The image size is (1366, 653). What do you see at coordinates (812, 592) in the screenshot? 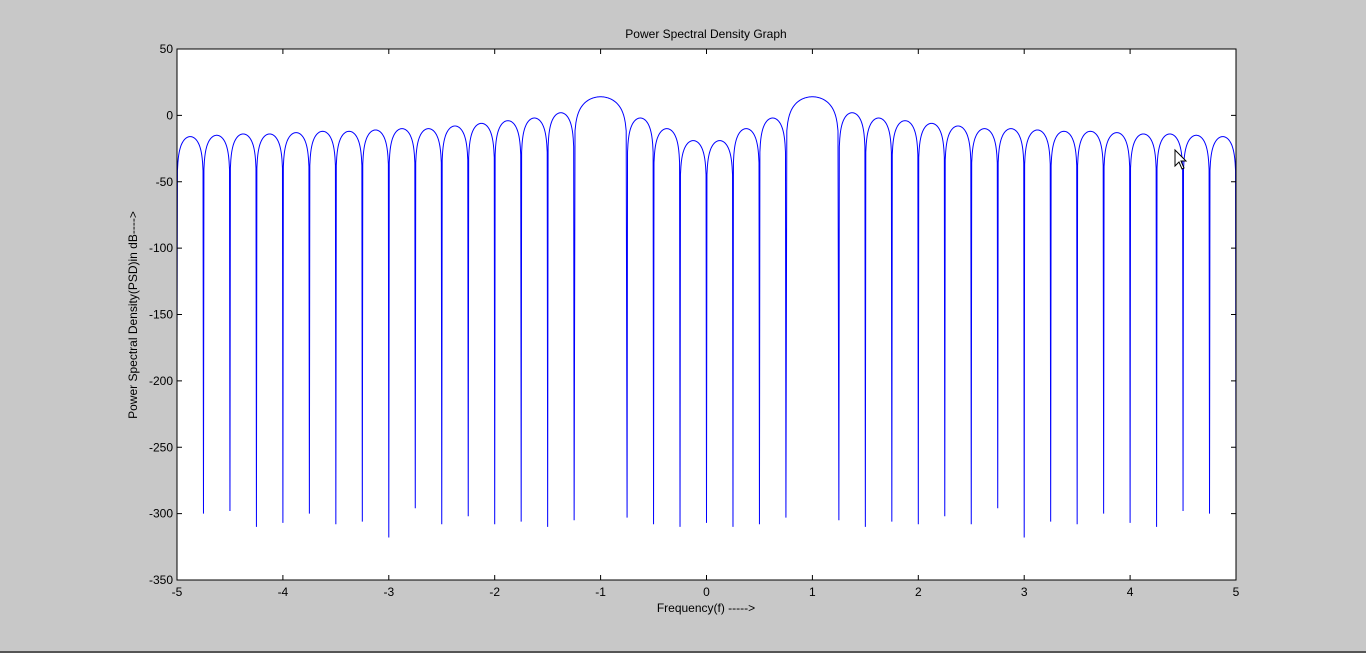
I see `x-tick-label: 1` at bounding box center [812, 592].